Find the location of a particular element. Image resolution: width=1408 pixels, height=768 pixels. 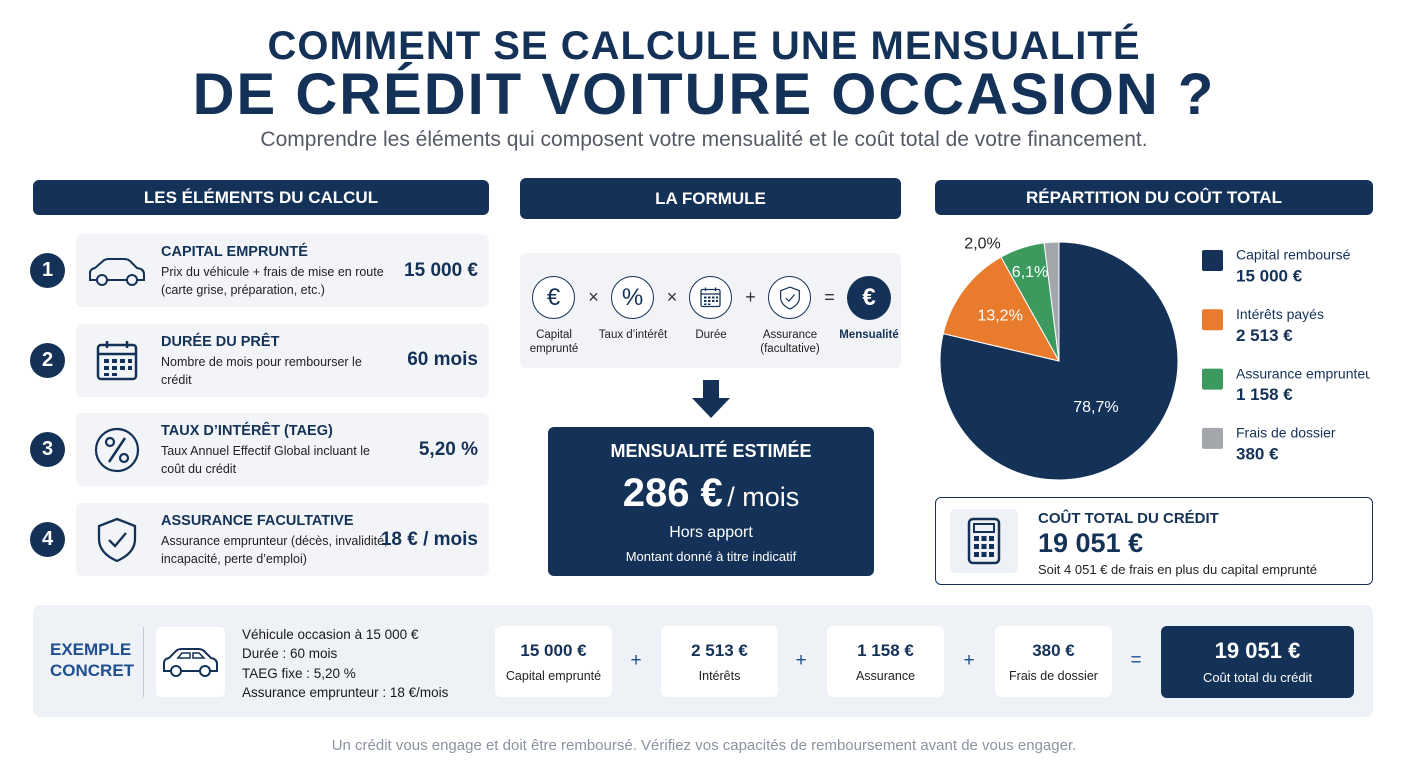

element-value: 5,20 % is located at coordinates (448, 449).